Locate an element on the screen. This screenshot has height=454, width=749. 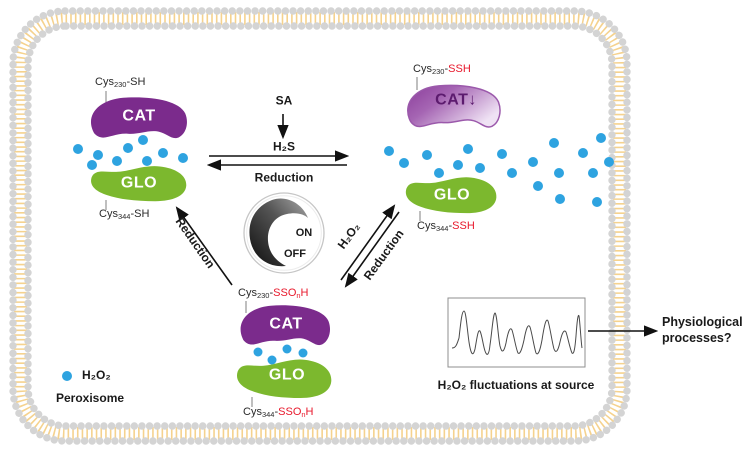
right-diagonal-reduction-arrow is located at coordinates (372, 249).